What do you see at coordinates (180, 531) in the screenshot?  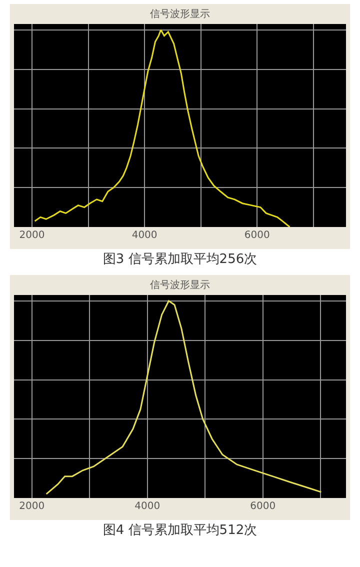 I see `caption: 图4 信号累加取平均512次` at bounding box center [180, 531].